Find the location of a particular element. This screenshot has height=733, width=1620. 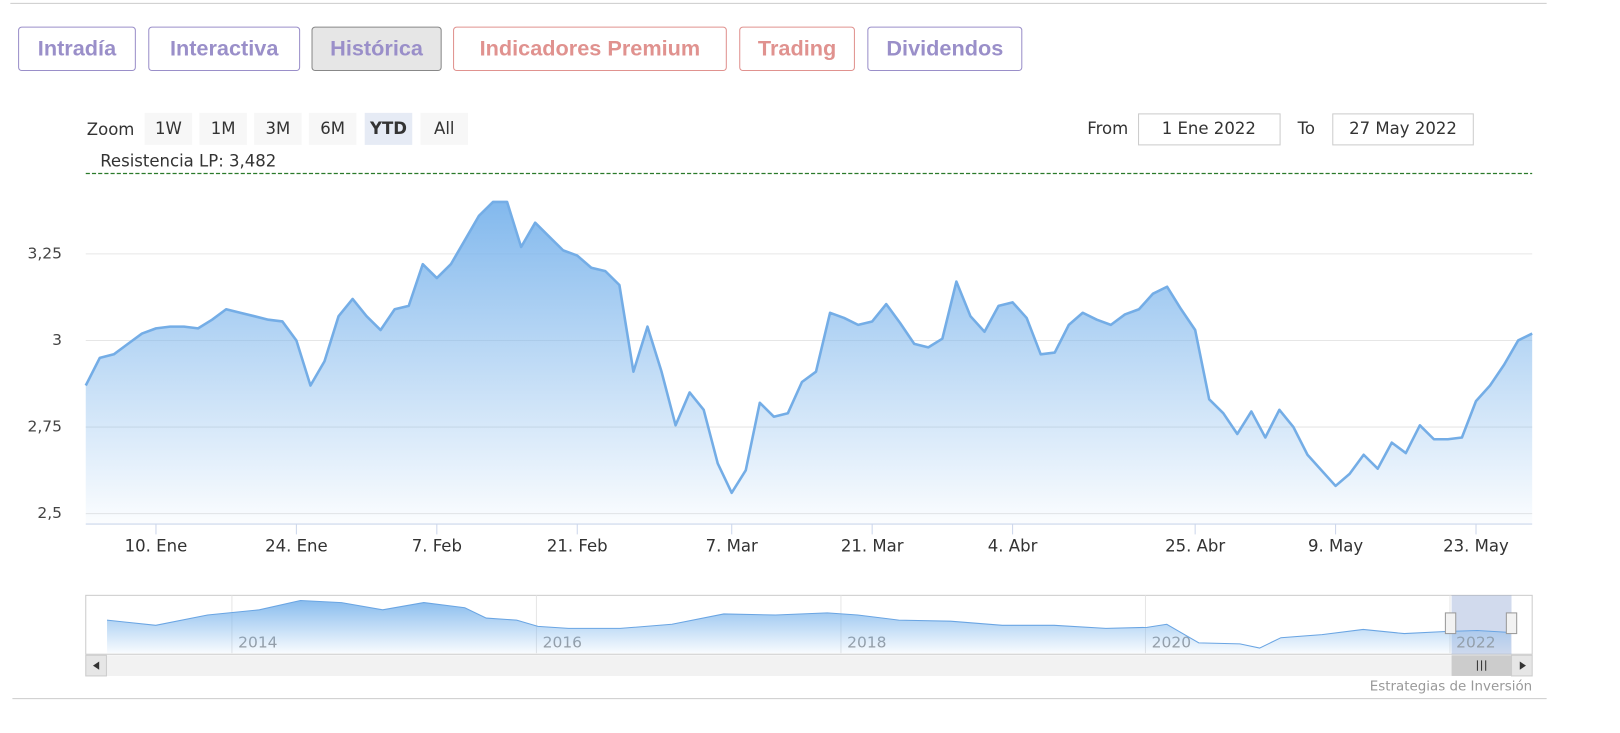

scroll-grip is located at coordinates (1481, 665).